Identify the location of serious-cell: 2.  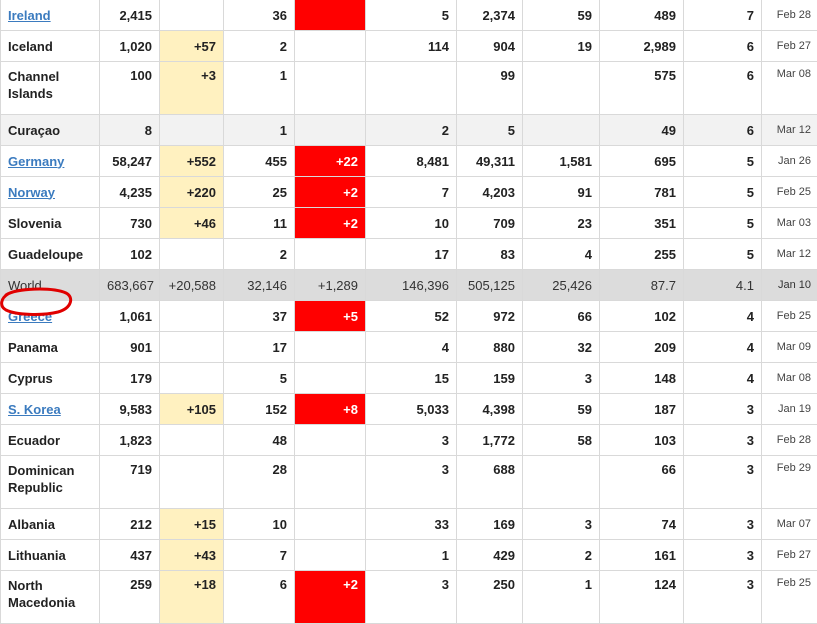
(561, 555).